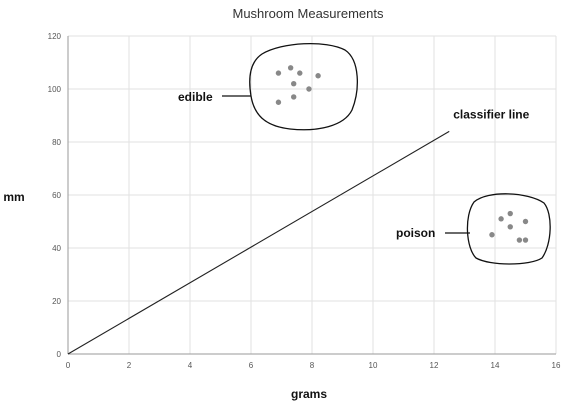 The image size is (567, 404). I want to click on x-tick-label: 4, so click(190, 365).